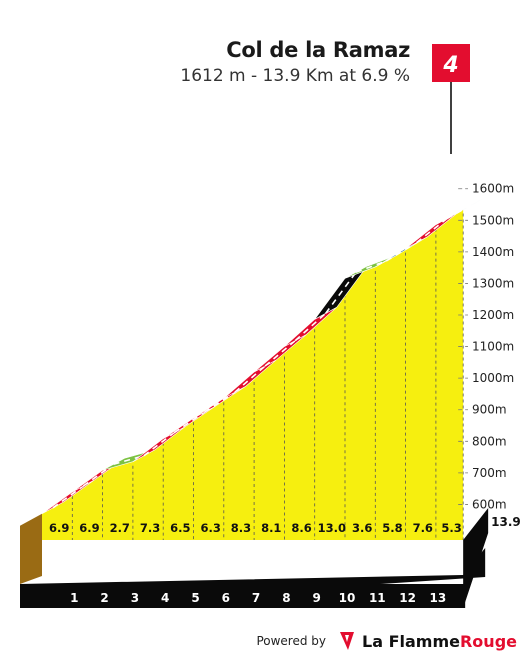  I want to click on gradient-label: 6.5, so click(180, 528).